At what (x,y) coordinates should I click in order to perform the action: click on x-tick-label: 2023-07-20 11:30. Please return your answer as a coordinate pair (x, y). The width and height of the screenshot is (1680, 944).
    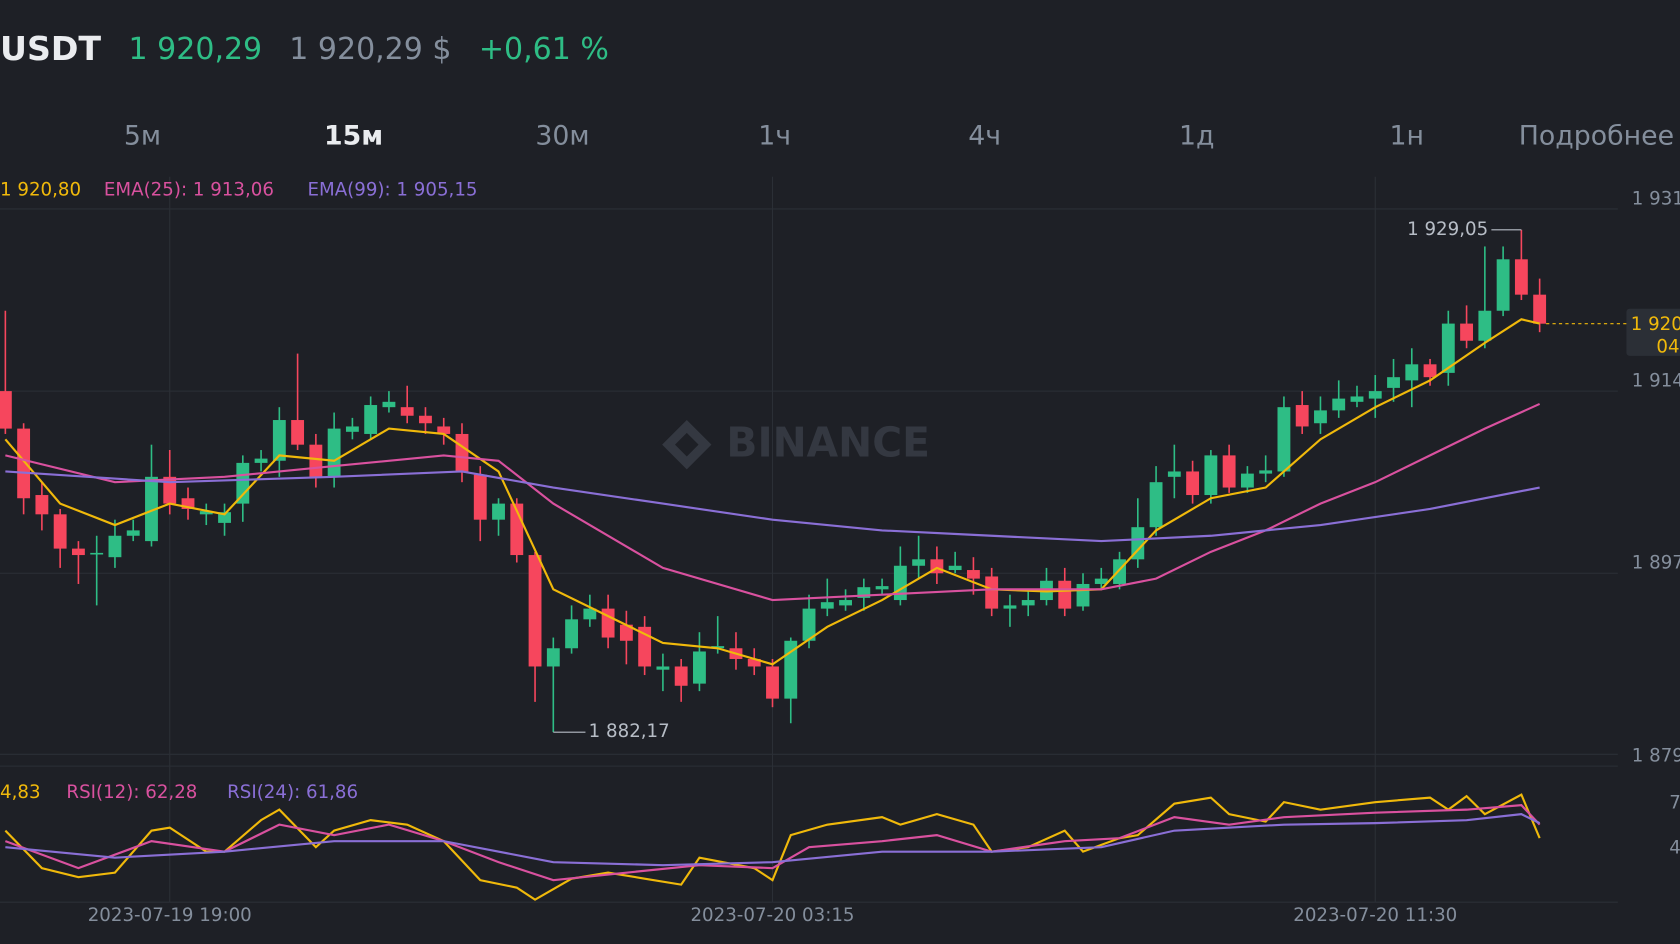
    Looking at the image, I should click on (1375, 915).